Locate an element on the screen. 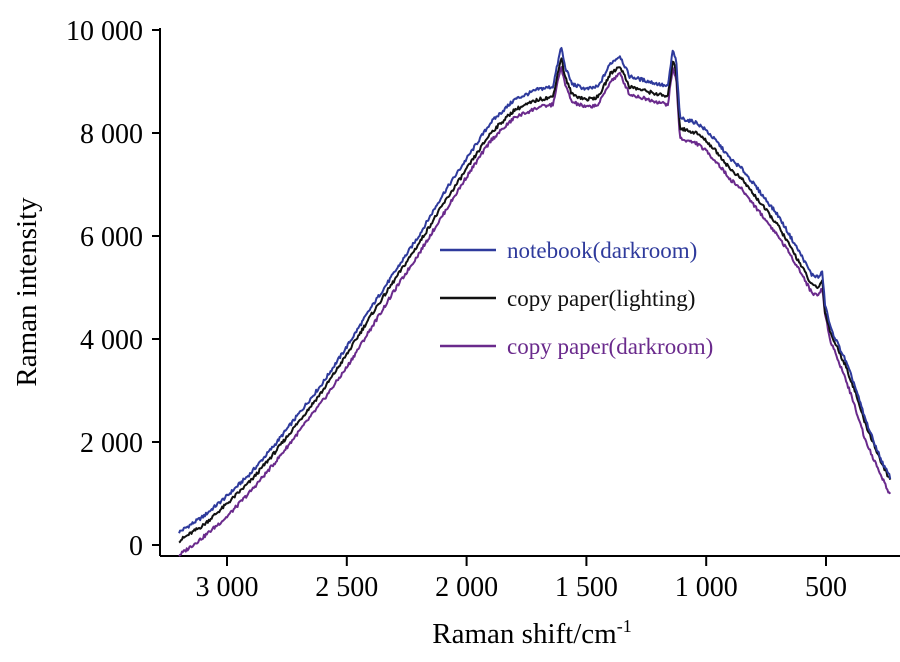  x-axis-title: Raman shift/cm-1 is located at coordinates (531, 633).